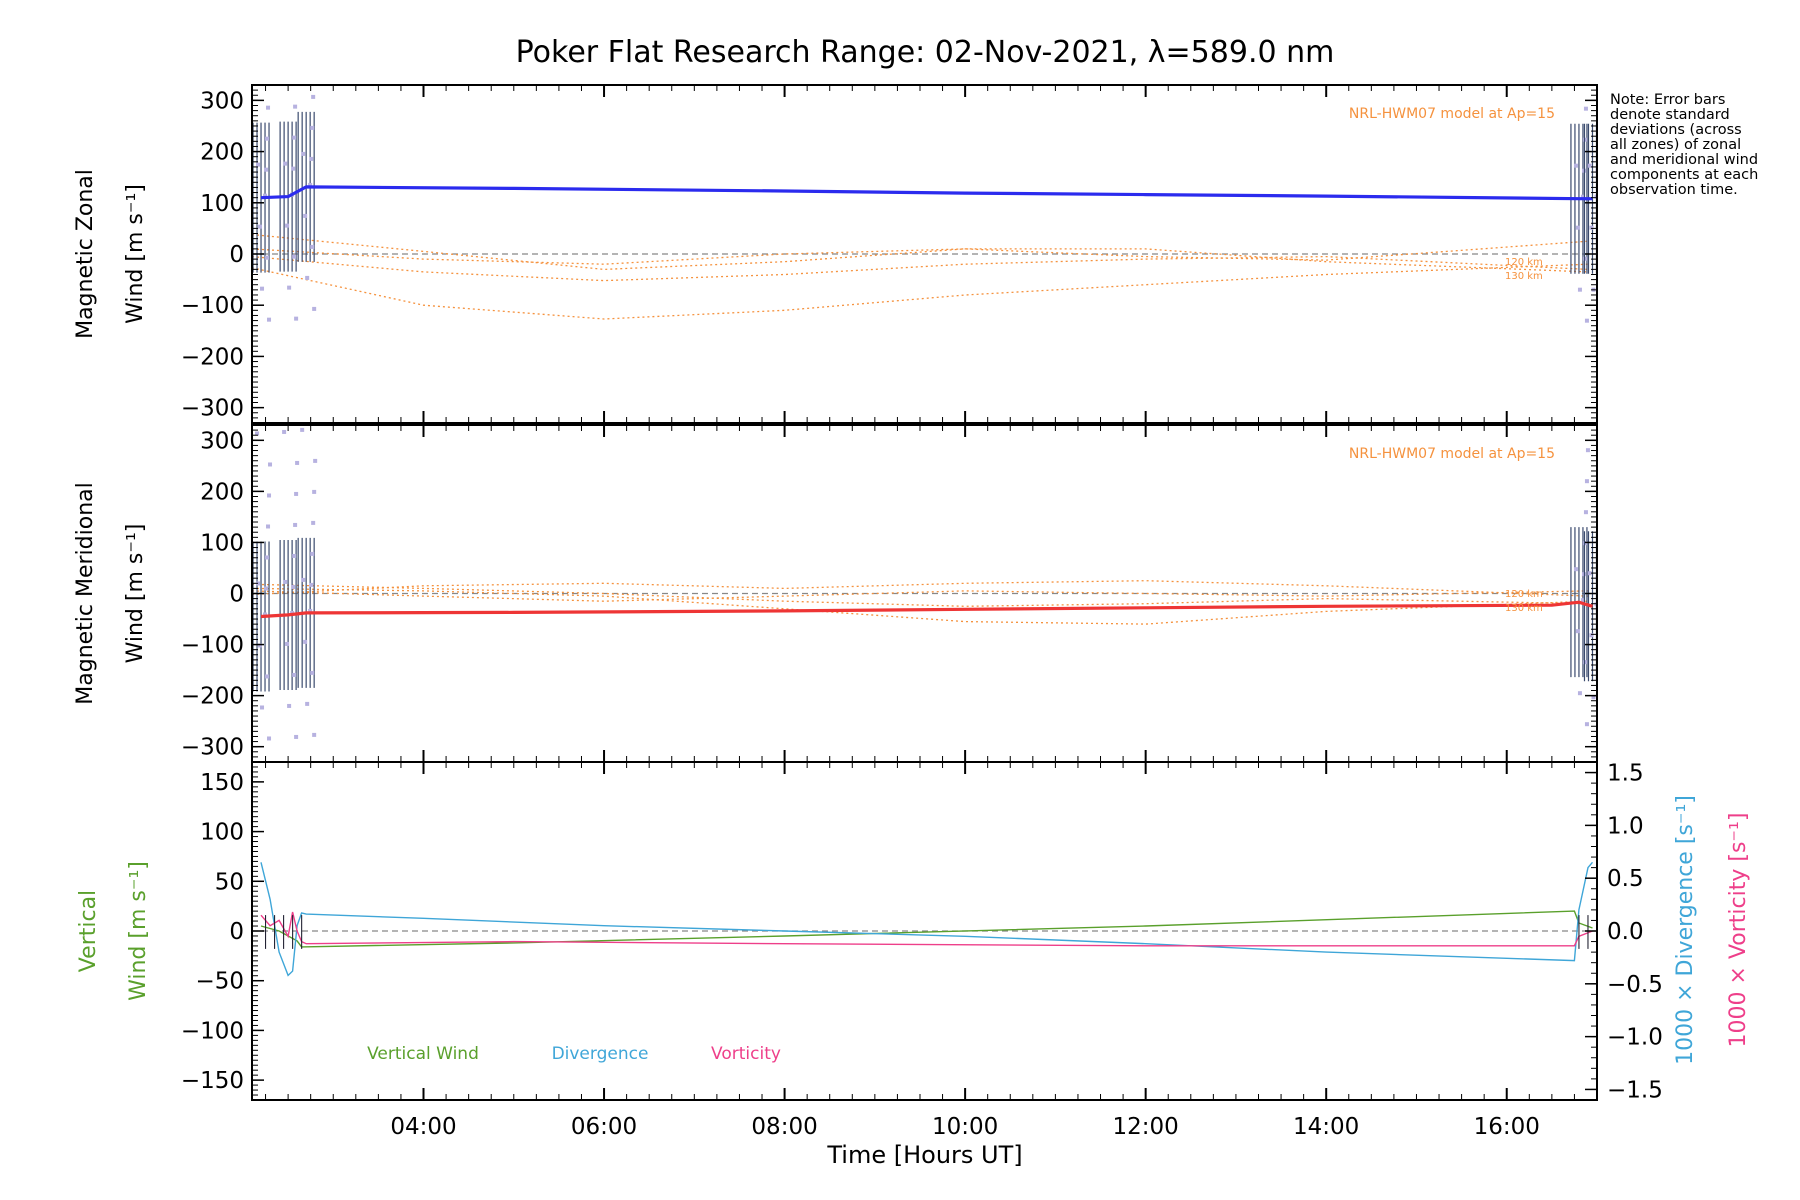  Describe the element at coordinates (604, 1127) in the screenshot. I see `x-tick-label: 06:00` at that location.